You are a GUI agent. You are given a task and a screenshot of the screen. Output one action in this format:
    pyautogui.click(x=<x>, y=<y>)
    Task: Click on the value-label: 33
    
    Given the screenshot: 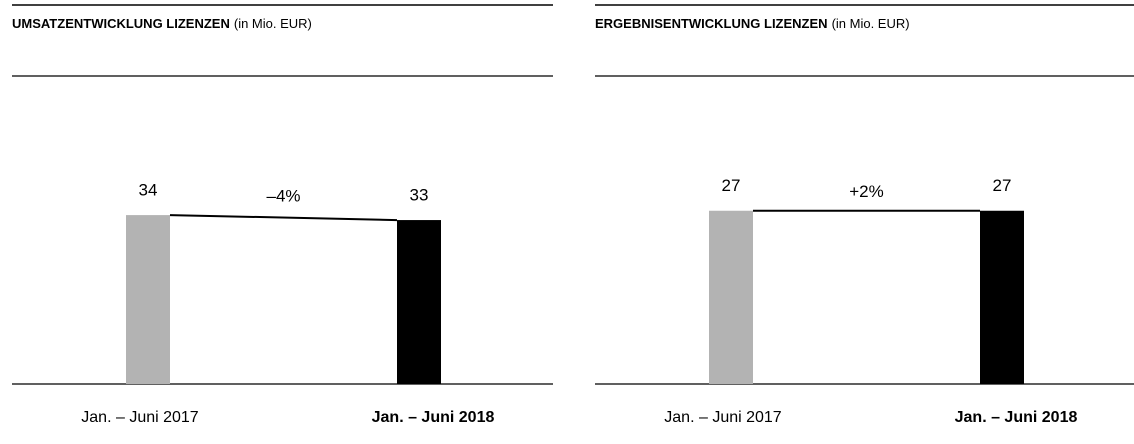 What is the action you would take?
    pyautogui.click(x=419, y=195)
    